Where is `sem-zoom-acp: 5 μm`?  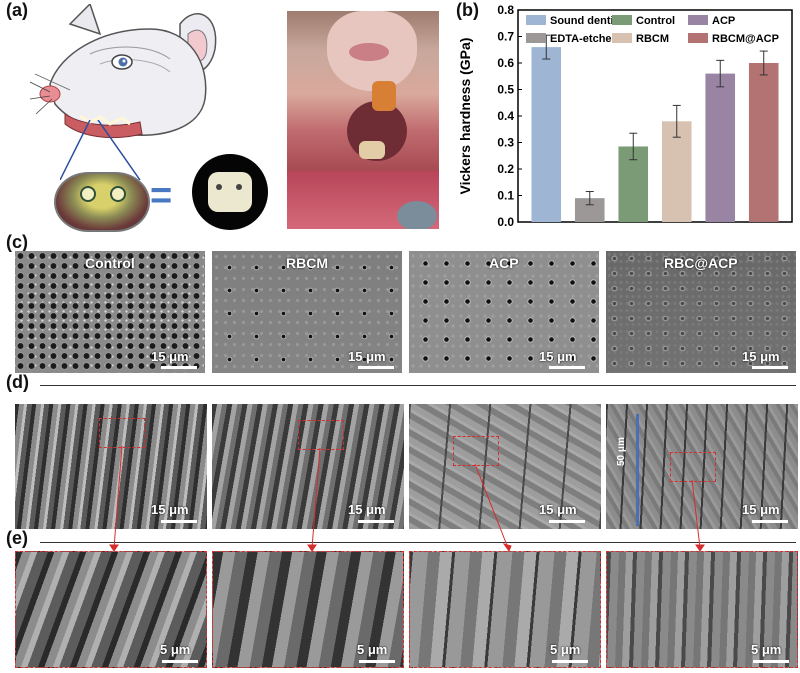 sem-zoom-acp: 5 μm is located at coordinates (505, 609).